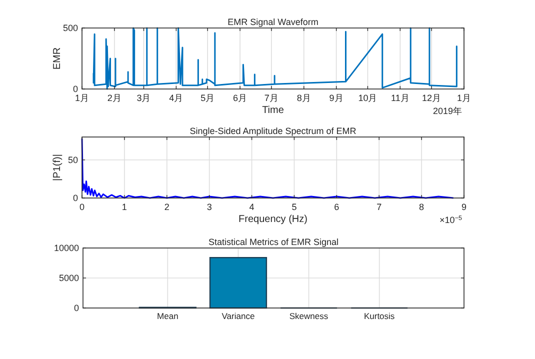  What do you see at coordinates (251, 207) in the screenshot?
I see `x-tick-label: 4` at bounding box center [251, 207].